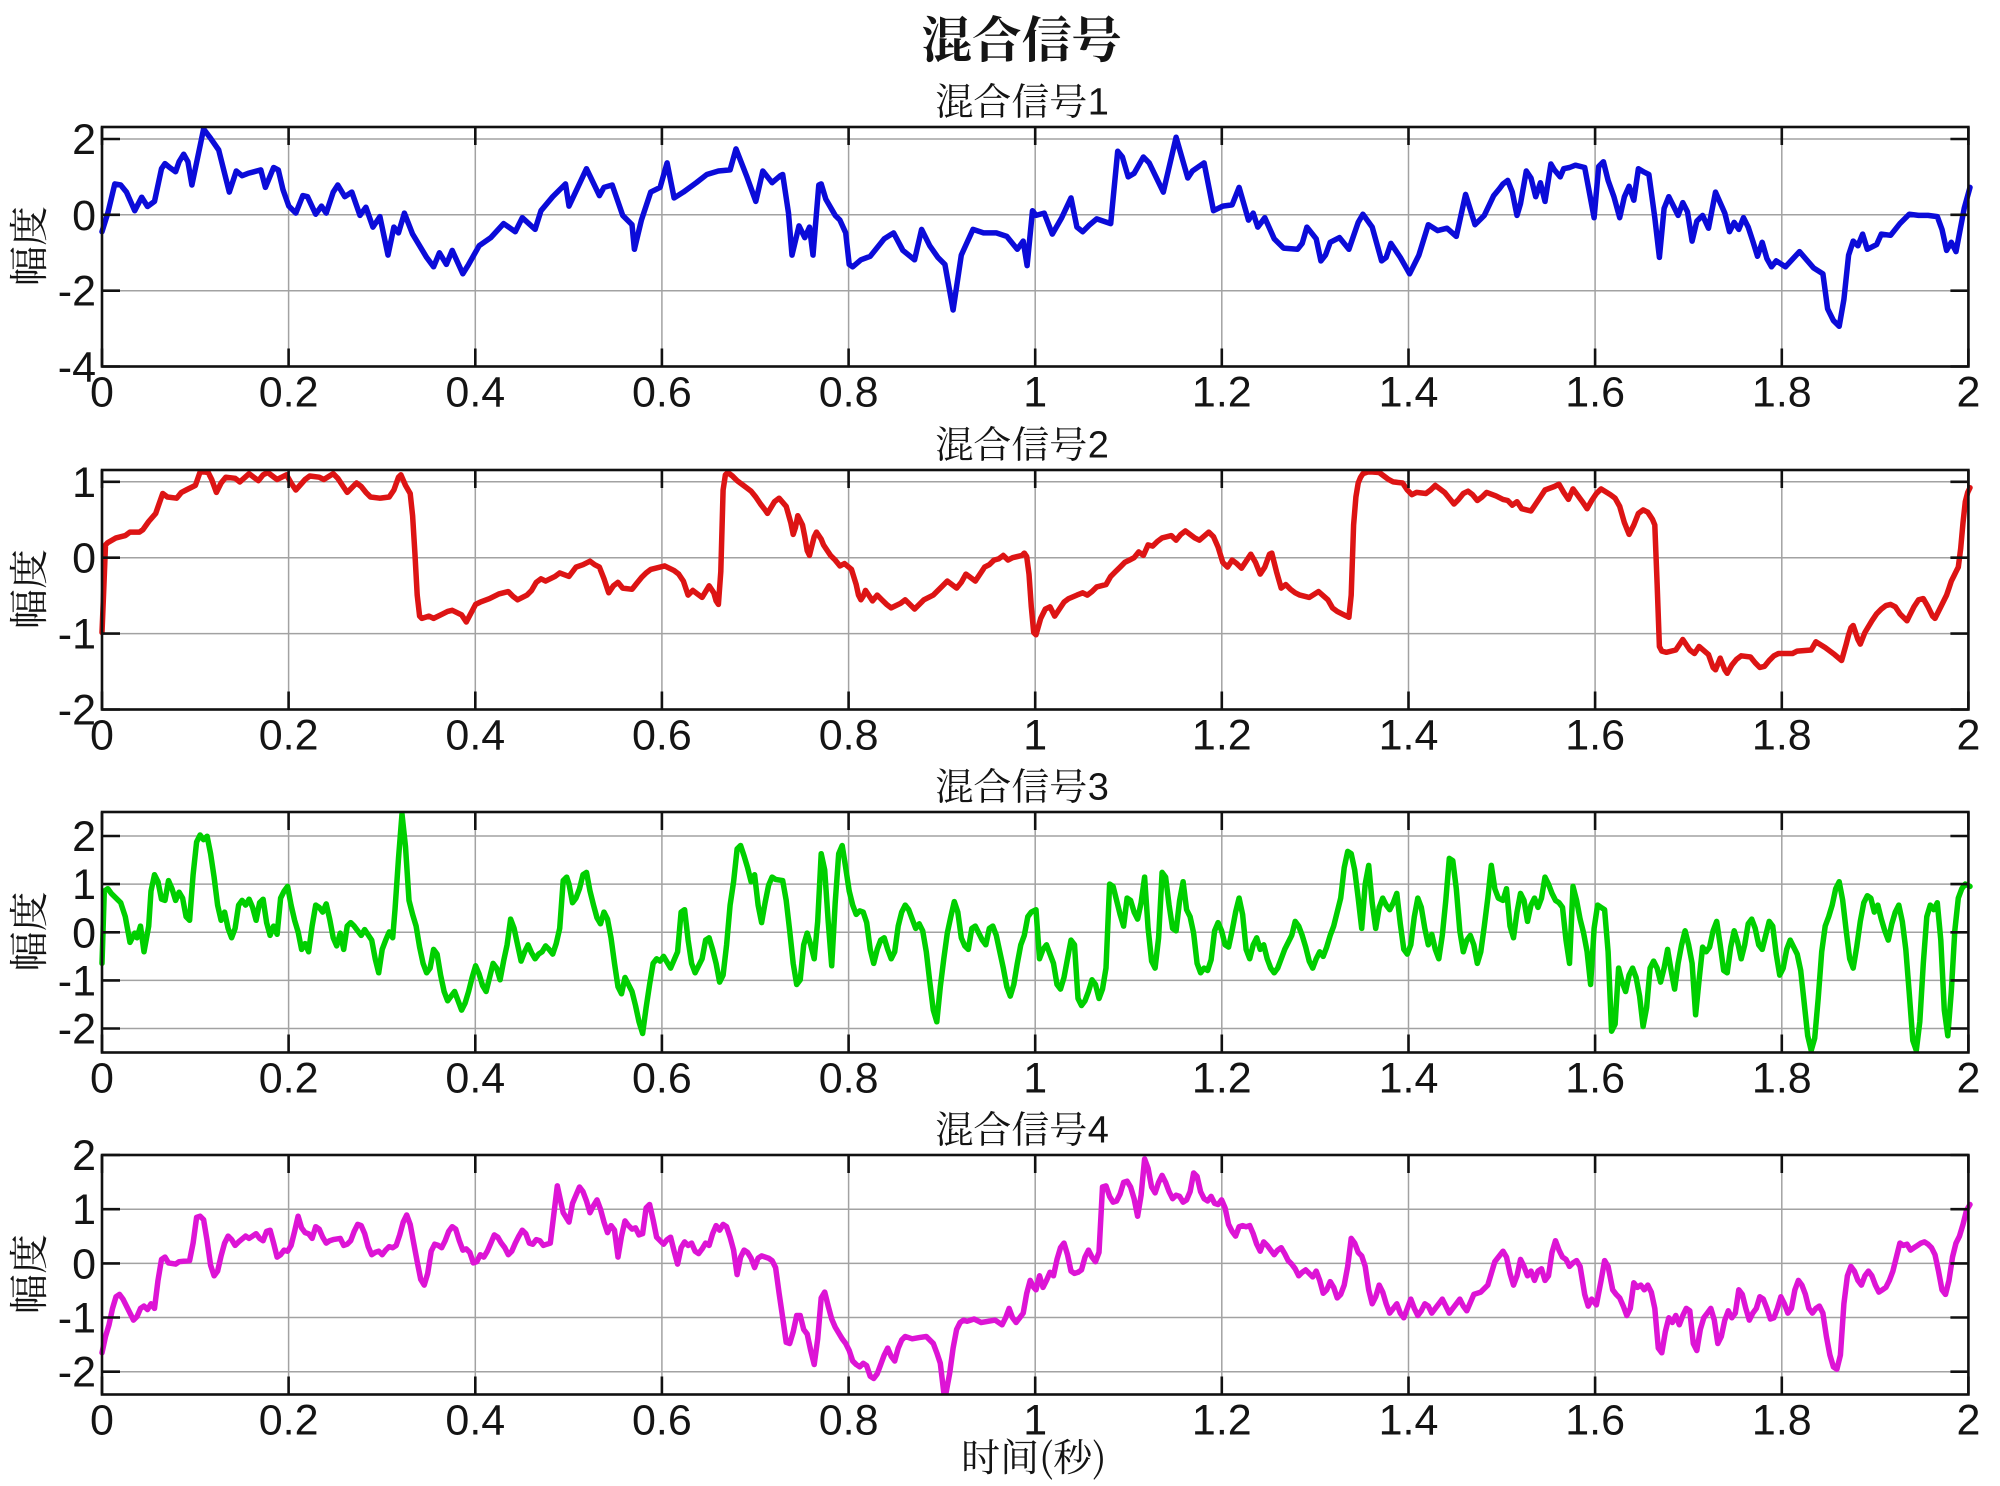 This screenshot has height=1486, width=2000. Describe the element at coordinates (77, 368) in the screenshot. I see `svg-text: -4` at that location.